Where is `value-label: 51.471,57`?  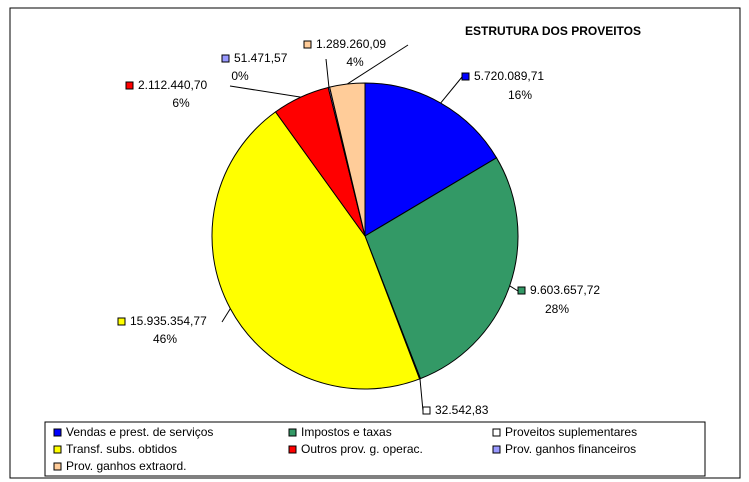 value-label: 51.471,57 is located at coordinates (261, 58).